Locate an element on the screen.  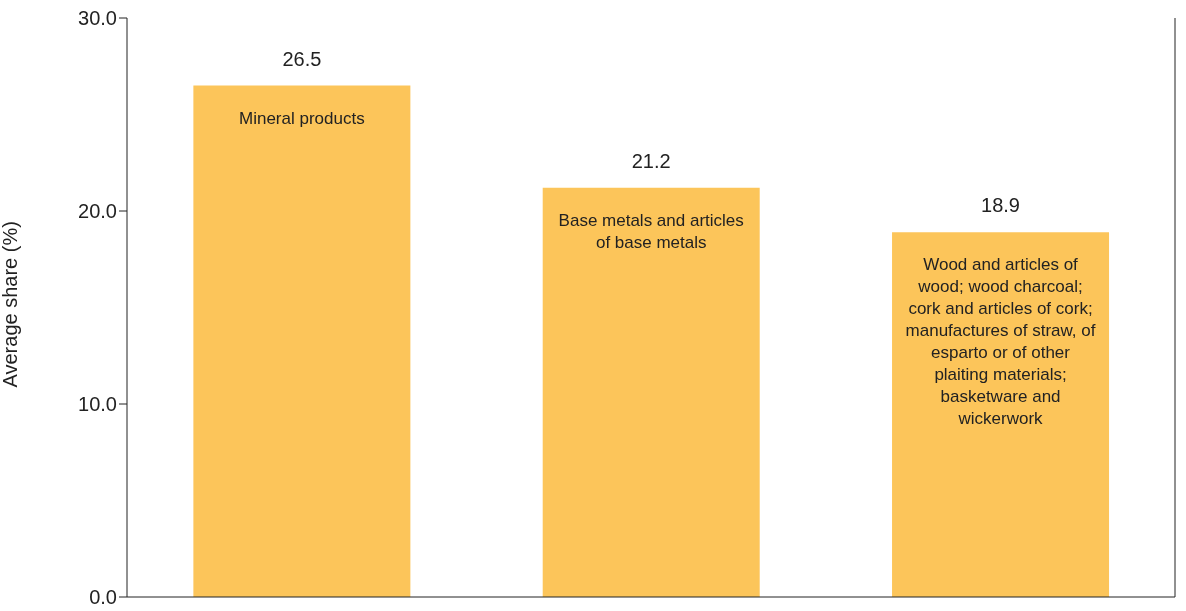
x-tick-label: Mineral products is located at coordinates (302, 118).